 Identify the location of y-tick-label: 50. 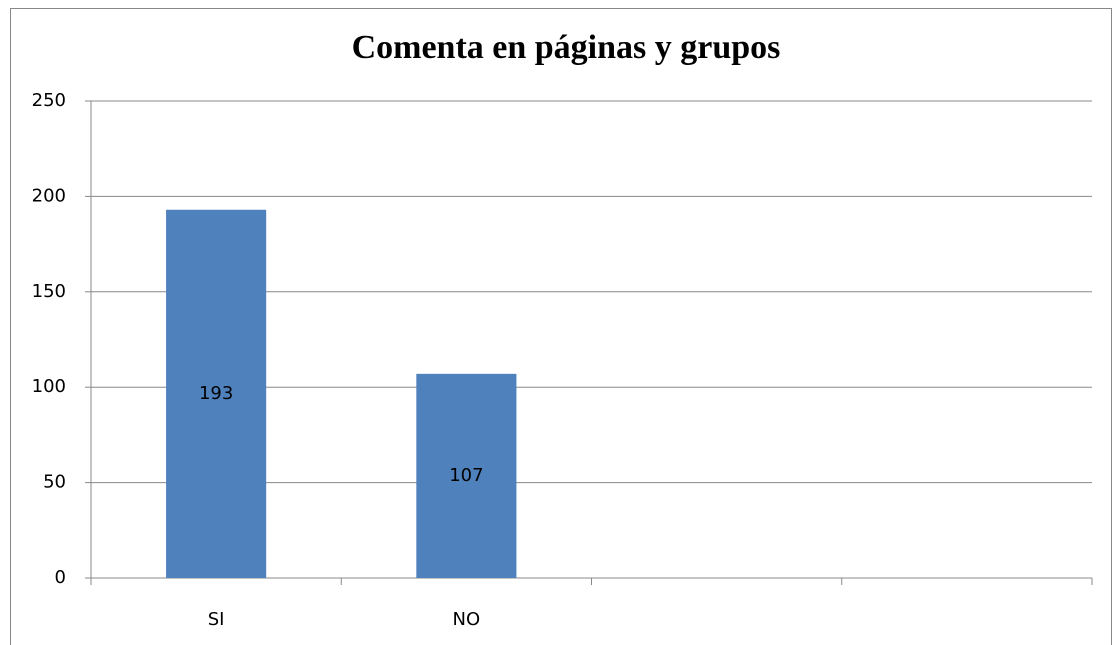
(54, 482).